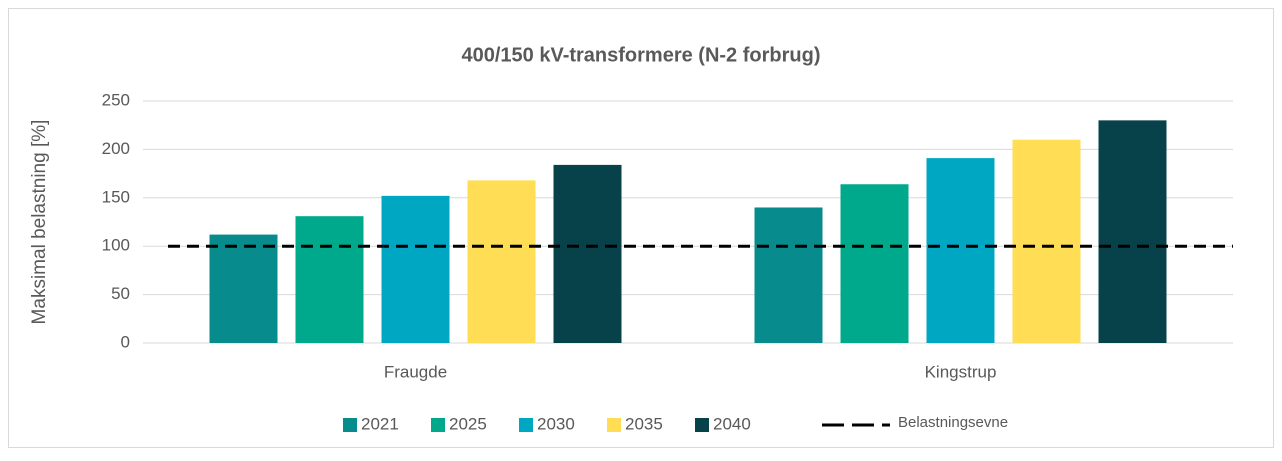 The image size is (1282, 461). What do you see at coordinates (961, 371) in the screenshot?
I see `x-tick-label: Kingstrup` at bounding box center [961, 371].